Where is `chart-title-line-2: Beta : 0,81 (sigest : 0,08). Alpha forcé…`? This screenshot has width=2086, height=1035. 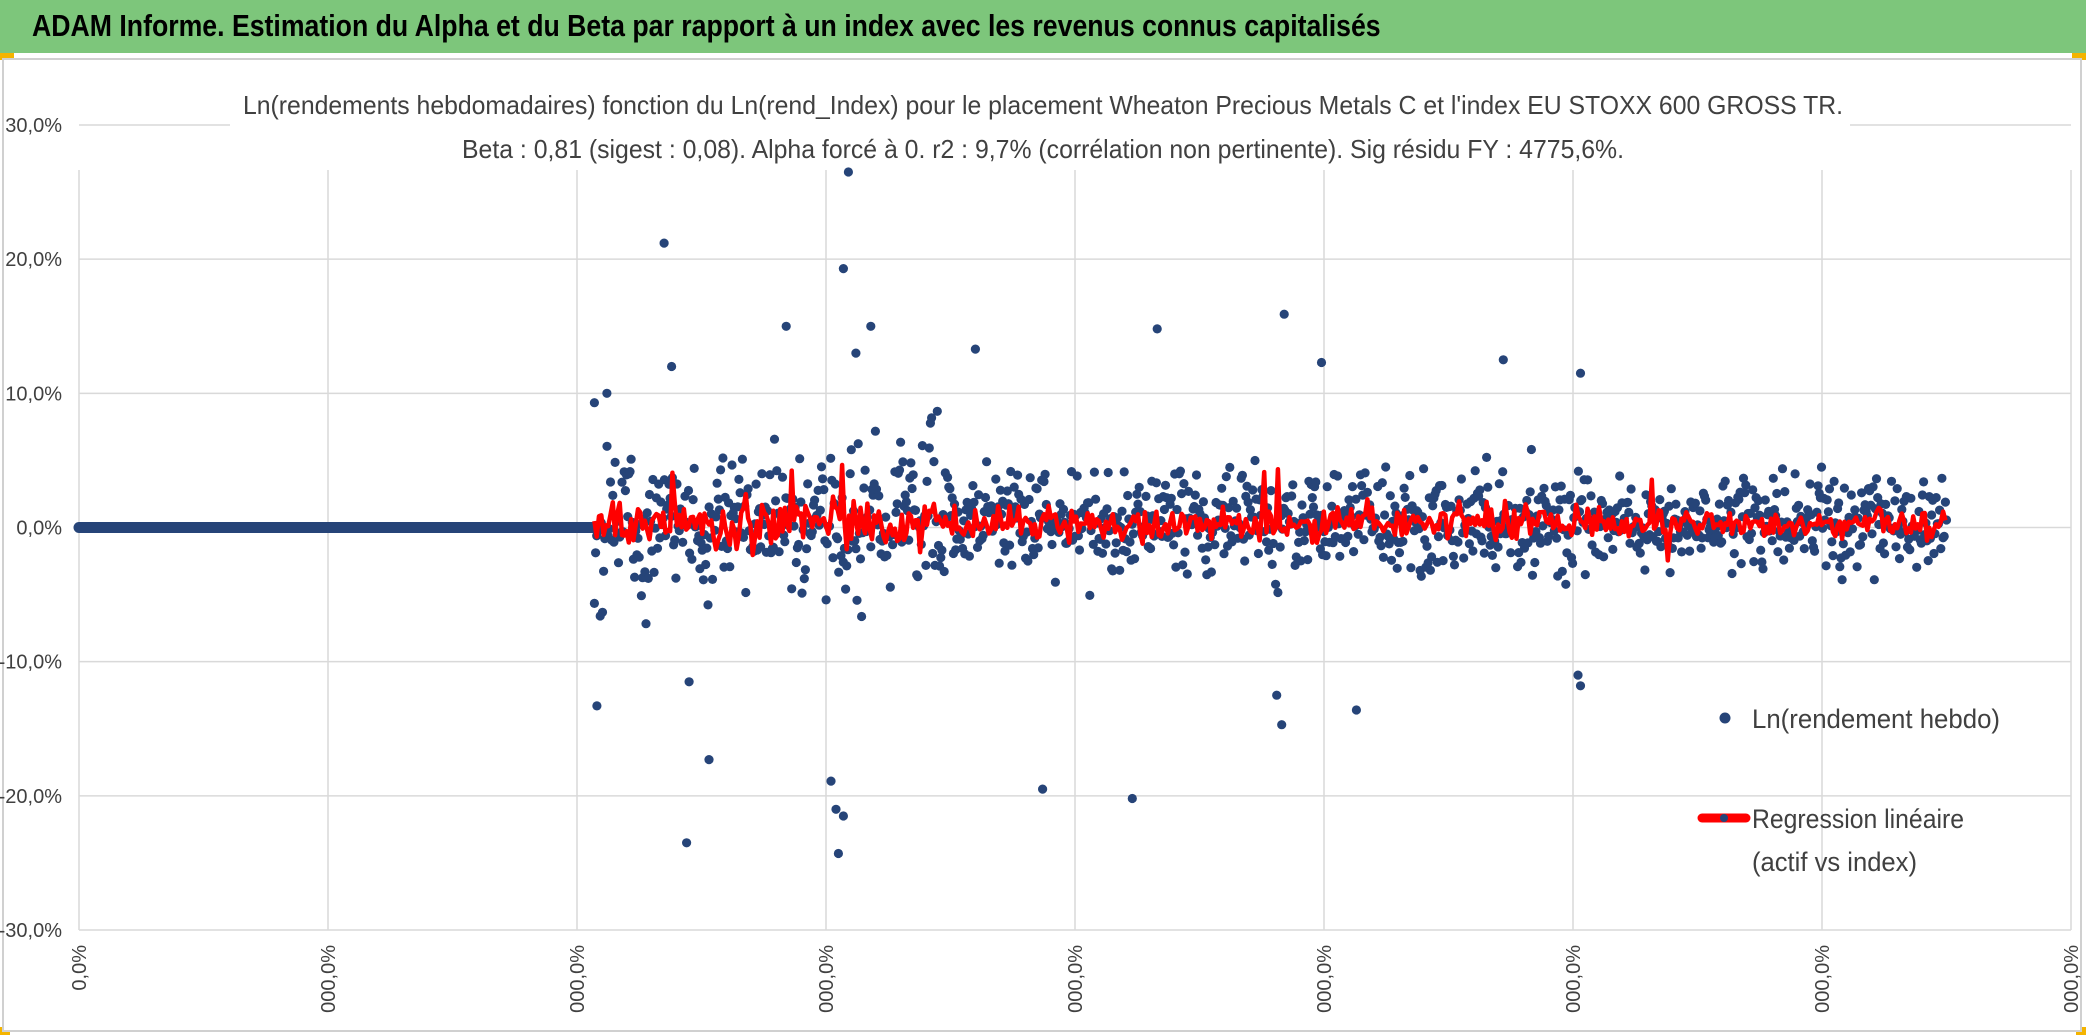 chart-title-line-2: Beta : 0,81 (sigest : 0,08). Alpha forcé… is located at coordinates (1043, 149).